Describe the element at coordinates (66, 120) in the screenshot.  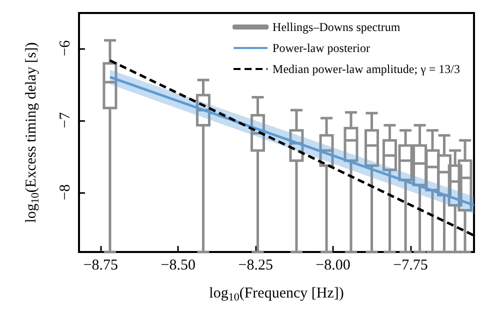
I see `y-tick-label: −7` at that location.